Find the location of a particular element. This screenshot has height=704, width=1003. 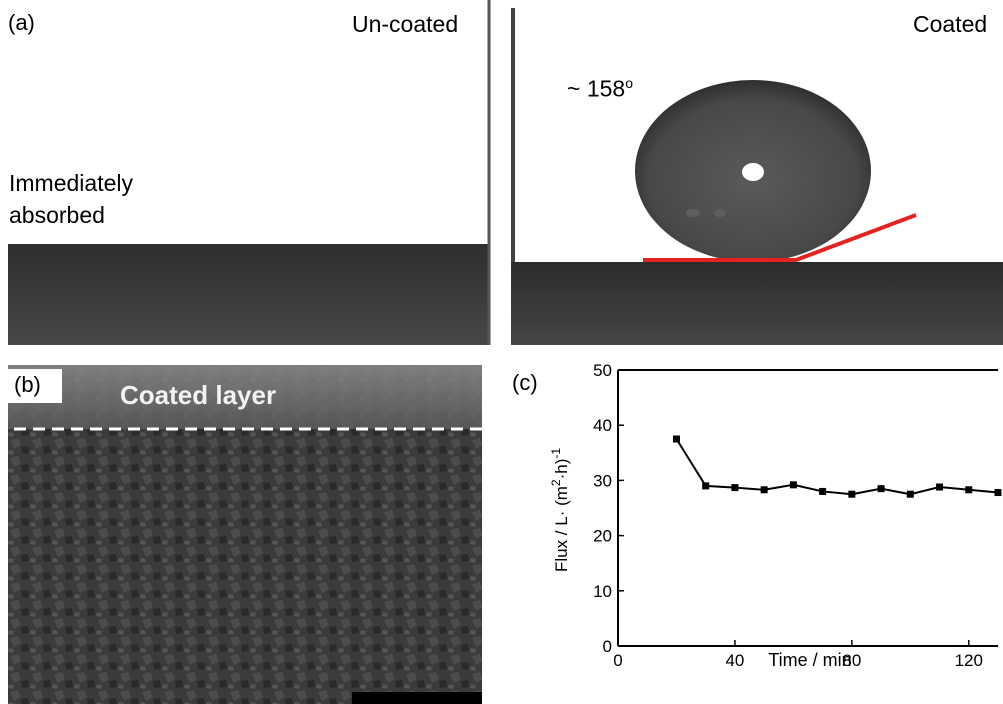

coated-substrate is located at coordinates (757, 303).